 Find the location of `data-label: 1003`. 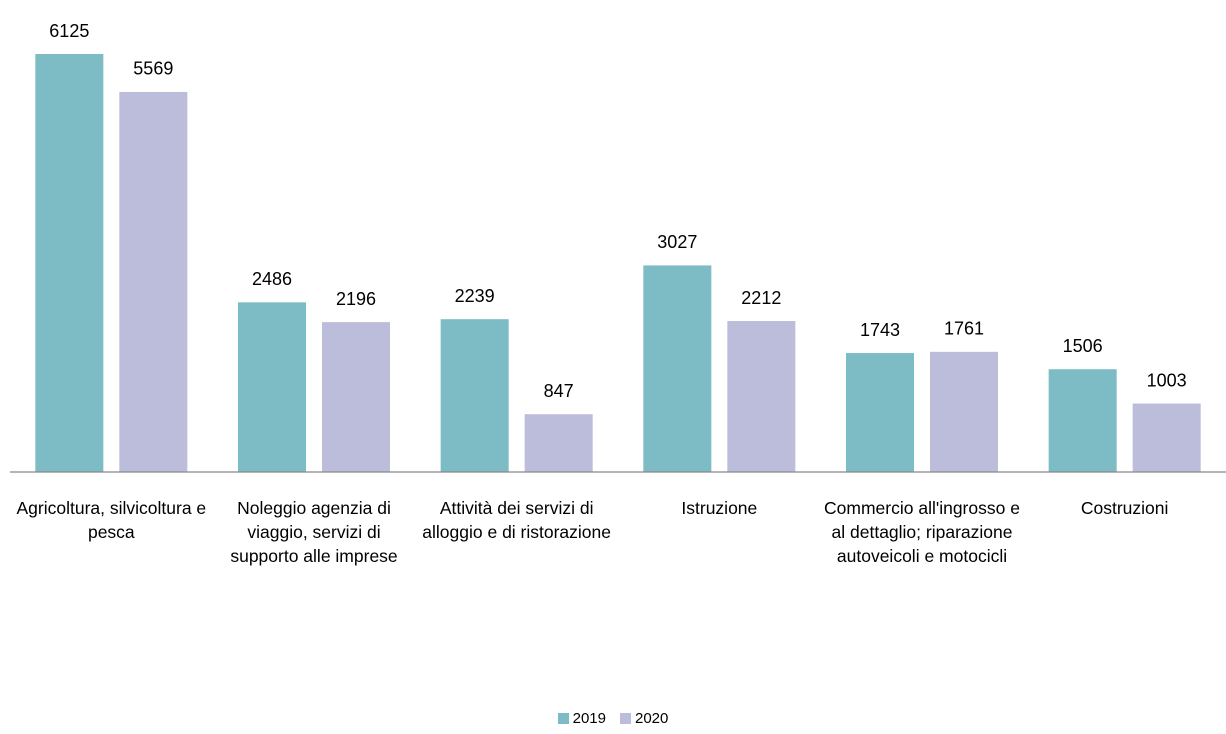

data-label: 1003 is located at coordinates (1167, 380).